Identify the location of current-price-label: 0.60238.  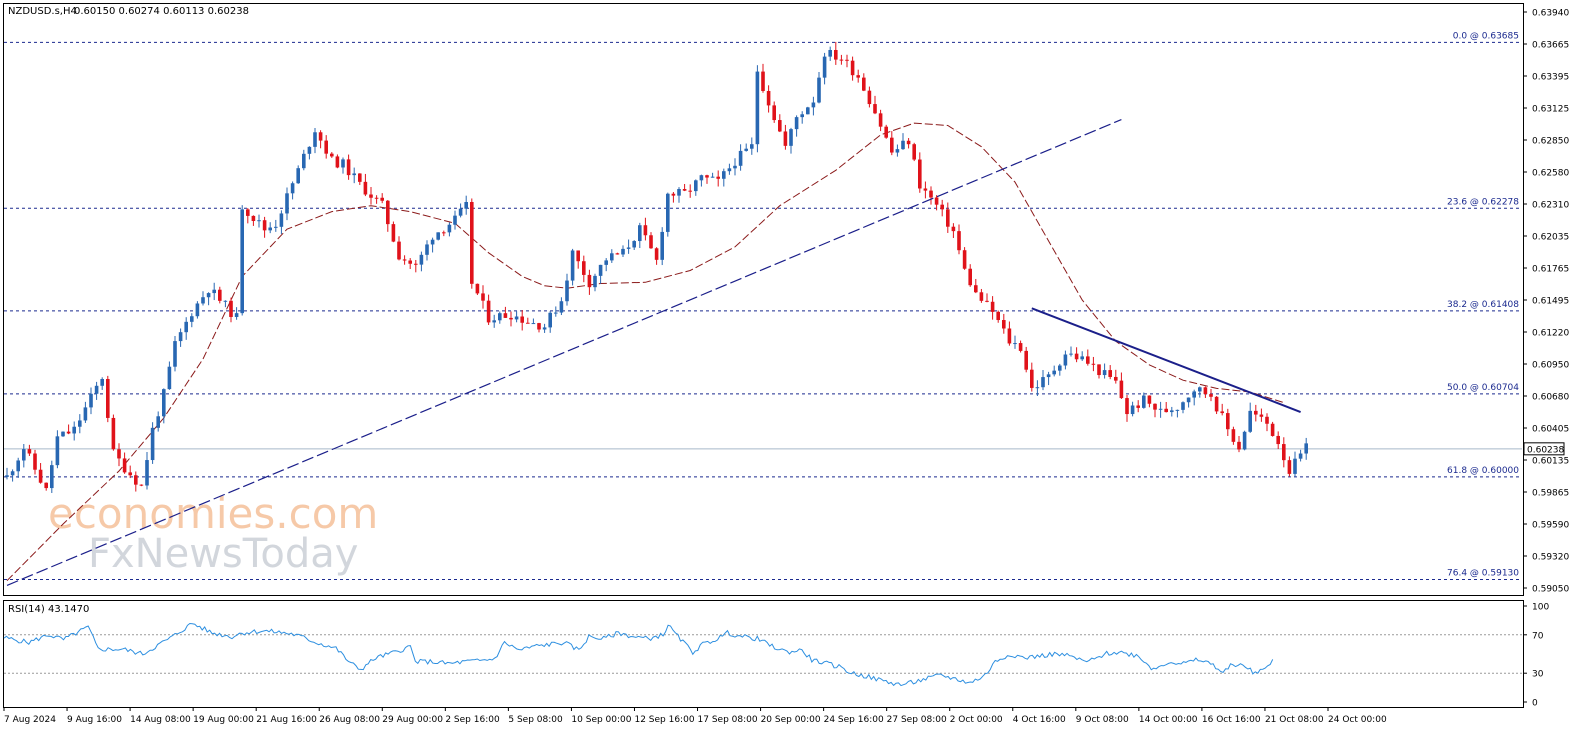
(1545, 450).